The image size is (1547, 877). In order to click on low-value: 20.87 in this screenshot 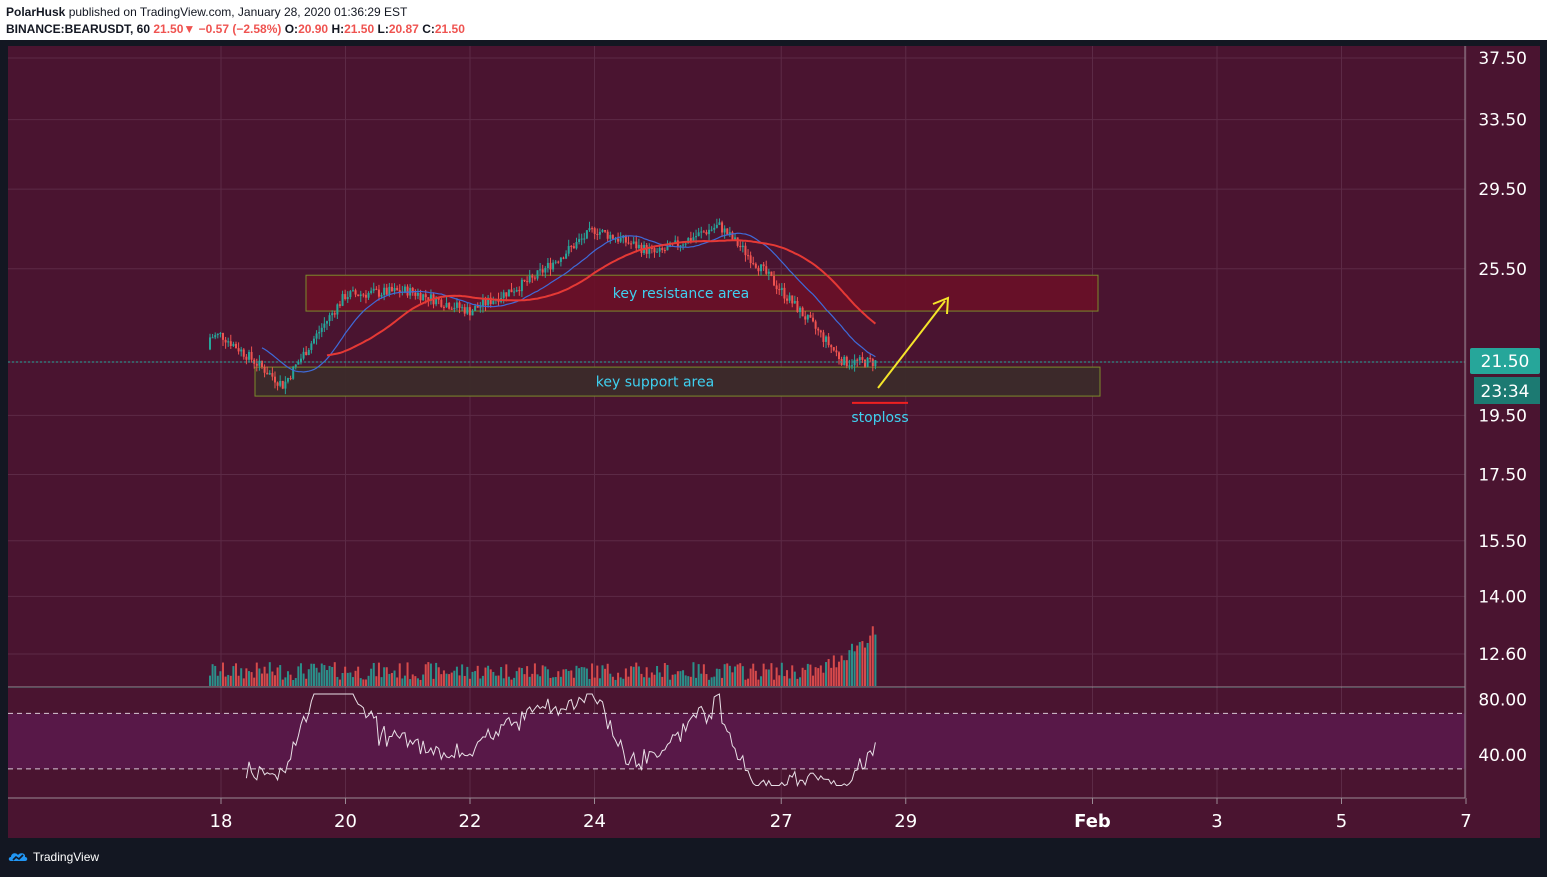, I will do `click(403, 29)`.